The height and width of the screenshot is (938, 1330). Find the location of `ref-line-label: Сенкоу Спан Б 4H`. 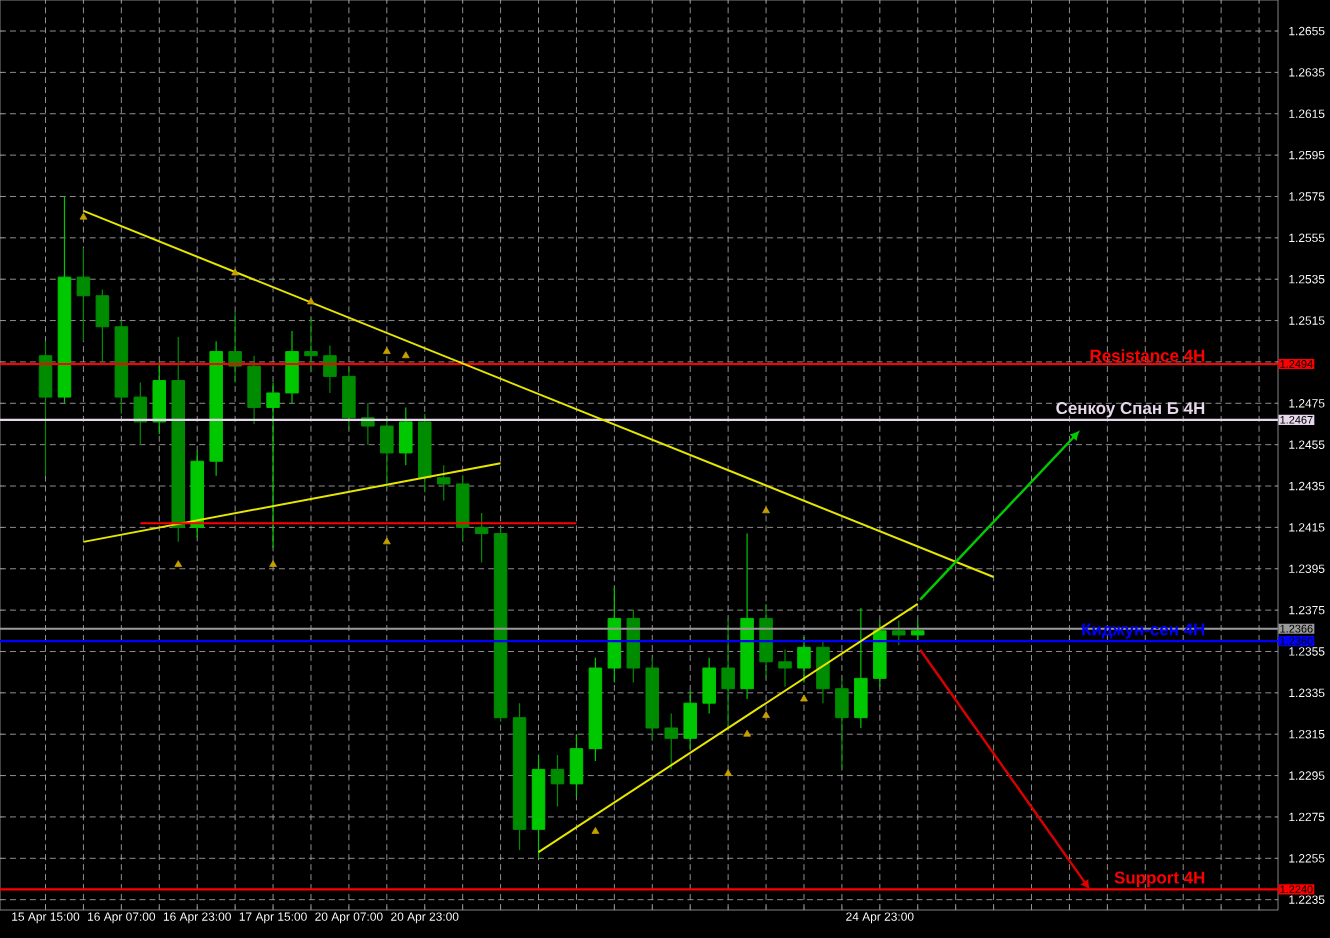

ref-line-label: Сенкоу Спан Б 4H is located at coordinates (1130, 410).